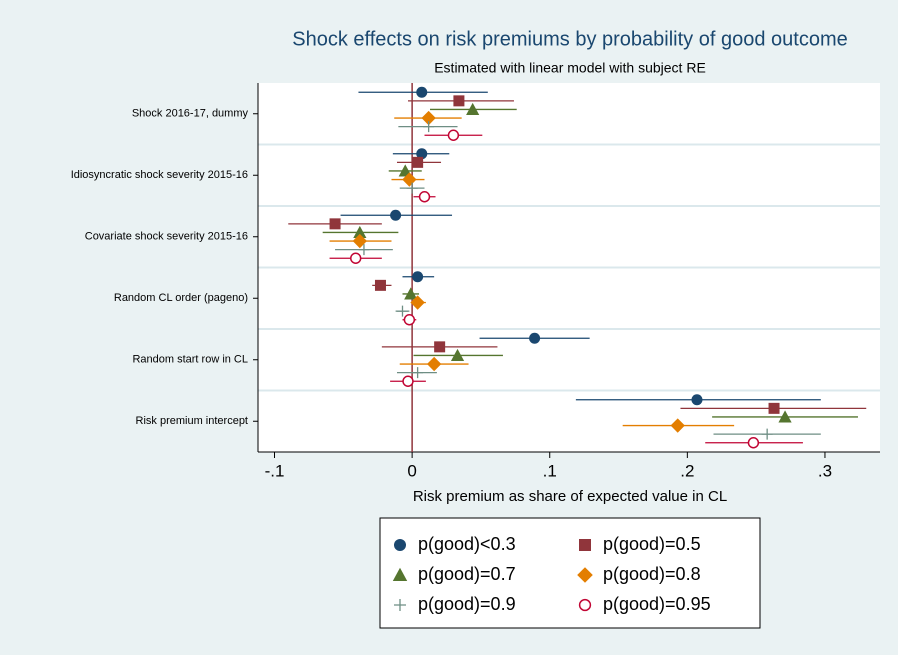 The width and height of the screenshot is (898, 655). What do you see at coordinates (411, 470) in the screenshot?
I see `x-tick-label: 0` at bounding box center [411, 470].